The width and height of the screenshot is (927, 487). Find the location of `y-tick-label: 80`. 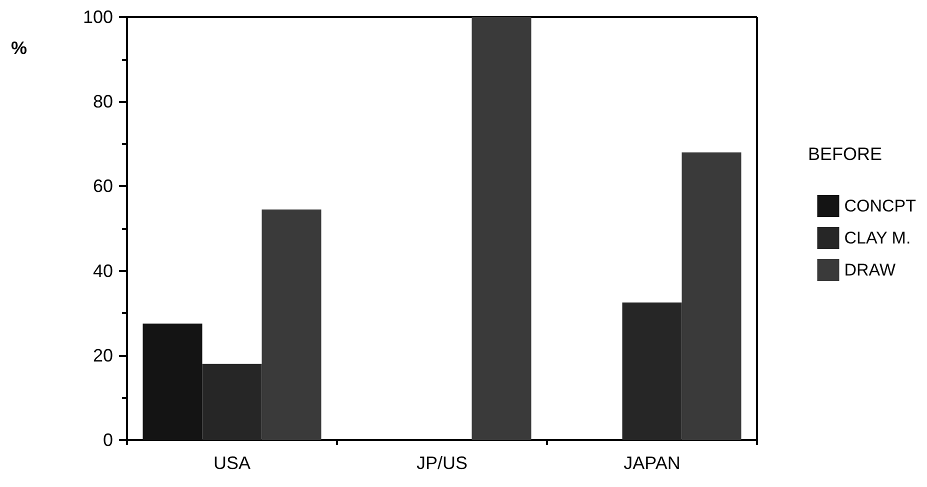

y-tick-label: 80 is located at coordinates (102, 102).